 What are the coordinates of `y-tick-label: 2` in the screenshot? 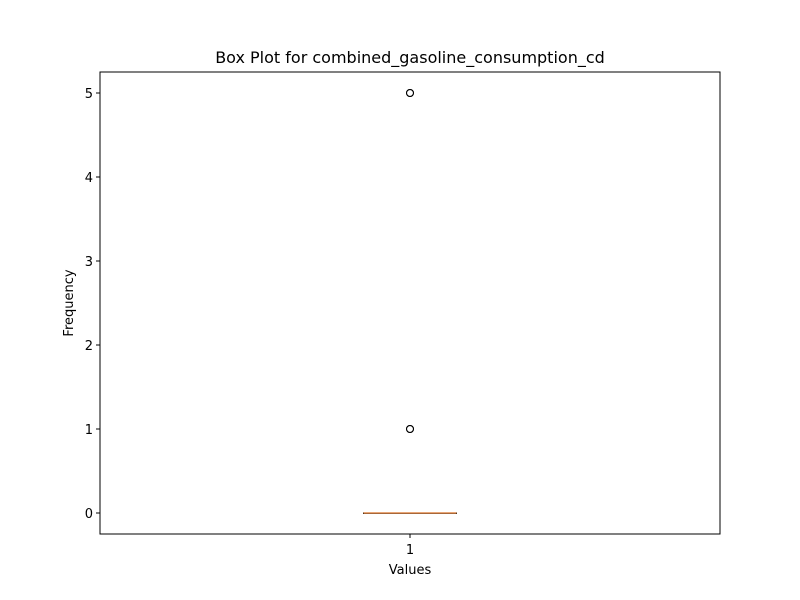 It's located at (89, 346).